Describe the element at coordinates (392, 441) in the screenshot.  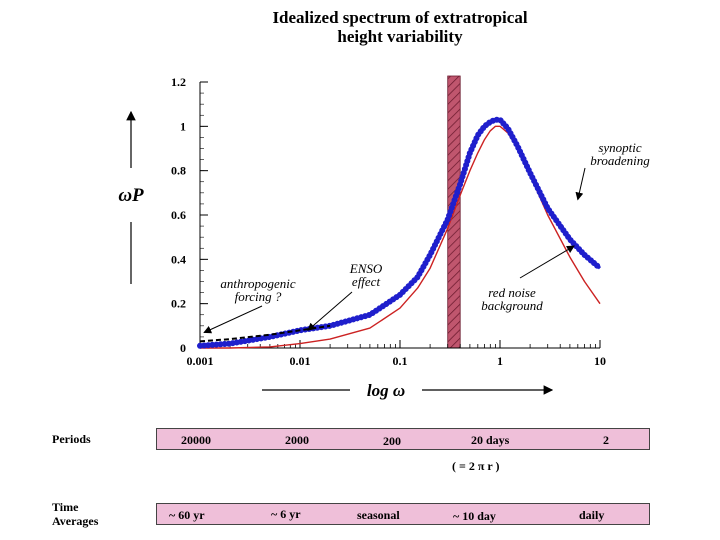
I see `period-item: 200` at that location.